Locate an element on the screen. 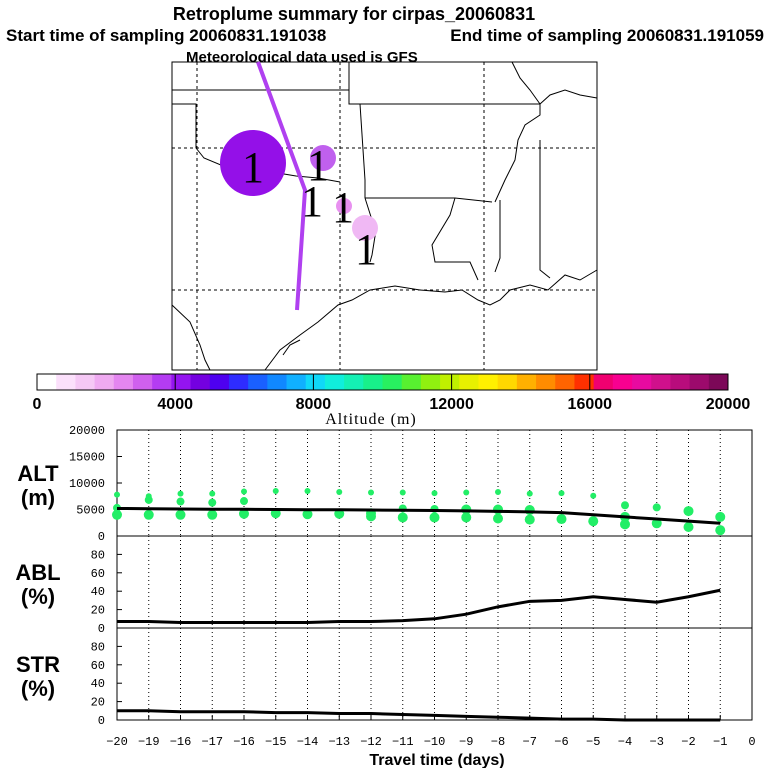  colorbar-tick-label: 16000 is located at coordinates (590, 404).